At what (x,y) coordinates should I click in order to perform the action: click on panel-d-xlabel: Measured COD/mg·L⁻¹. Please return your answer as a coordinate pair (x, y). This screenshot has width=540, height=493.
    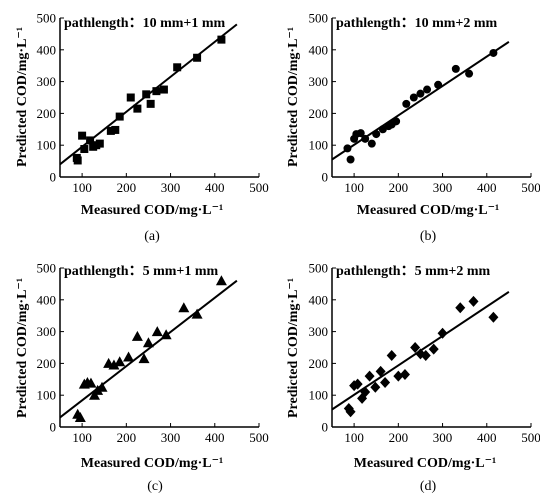
    Looking at the image, I should click on (425, 463).